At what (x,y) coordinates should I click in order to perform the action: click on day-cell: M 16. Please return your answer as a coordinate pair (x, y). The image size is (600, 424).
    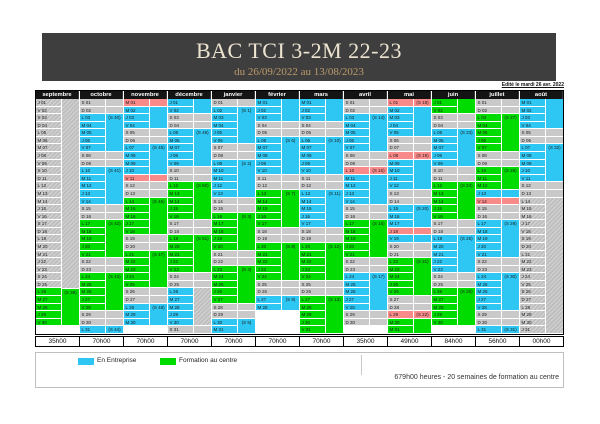
    Looking at the image, I should click on (400, 216).